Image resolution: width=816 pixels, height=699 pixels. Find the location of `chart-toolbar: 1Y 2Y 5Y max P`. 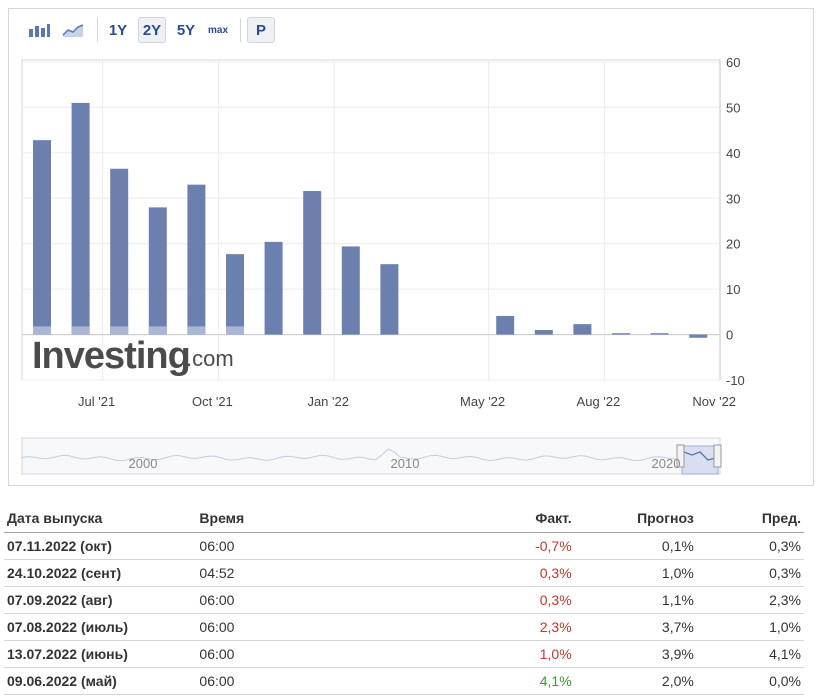

chart-toolbar: 1Y 2Y 5Y max P is located at coordinates (153, 30).